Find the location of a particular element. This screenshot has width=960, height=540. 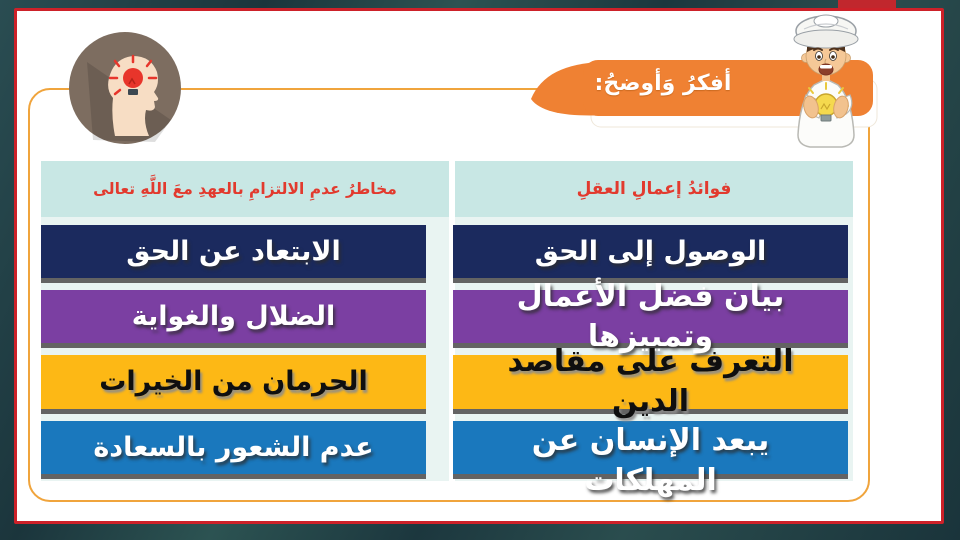

dangers-row-2-text: الضلال والغواية is located at coordinates (233, 316).